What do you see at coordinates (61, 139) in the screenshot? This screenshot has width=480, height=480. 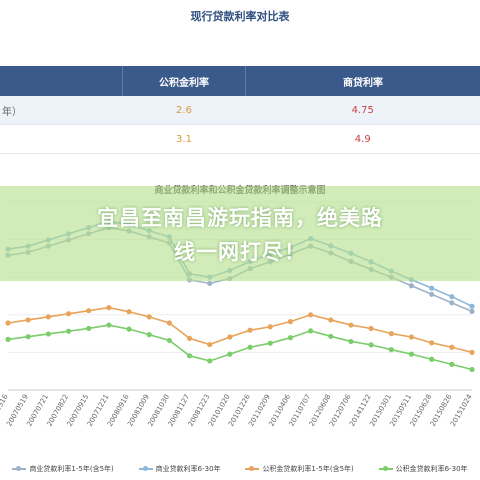 I see `row-term` at bounding box center [61, 139].